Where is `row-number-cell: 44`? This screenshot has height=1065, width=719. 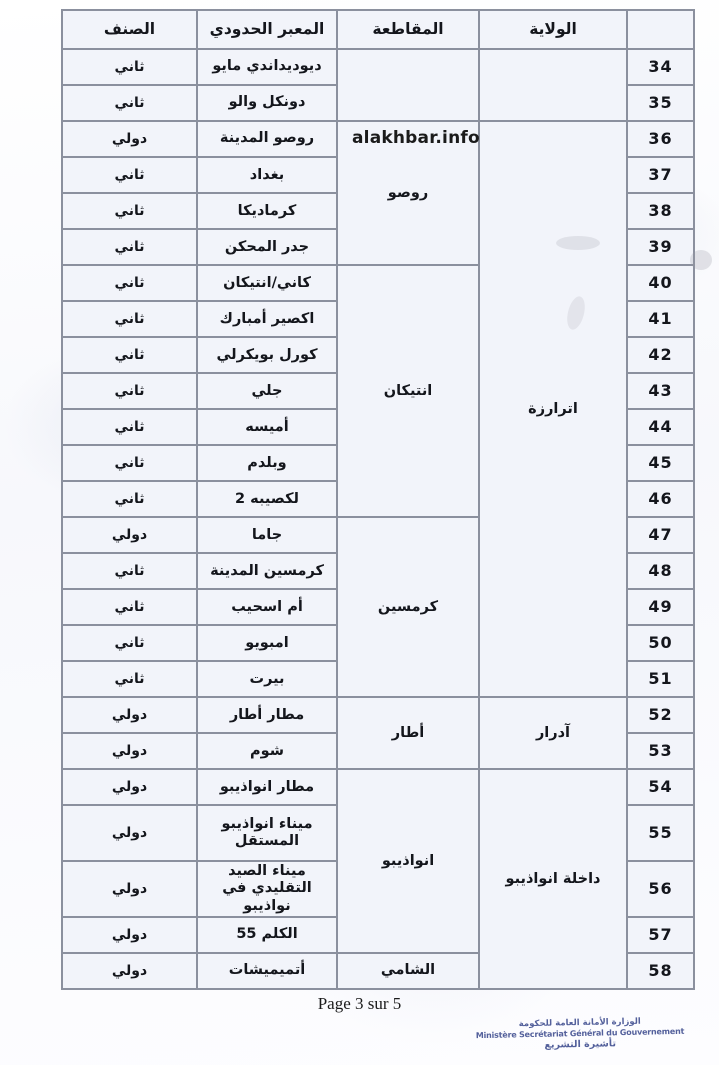 row-number-cell: 44 is located at coordinates (660, 427).